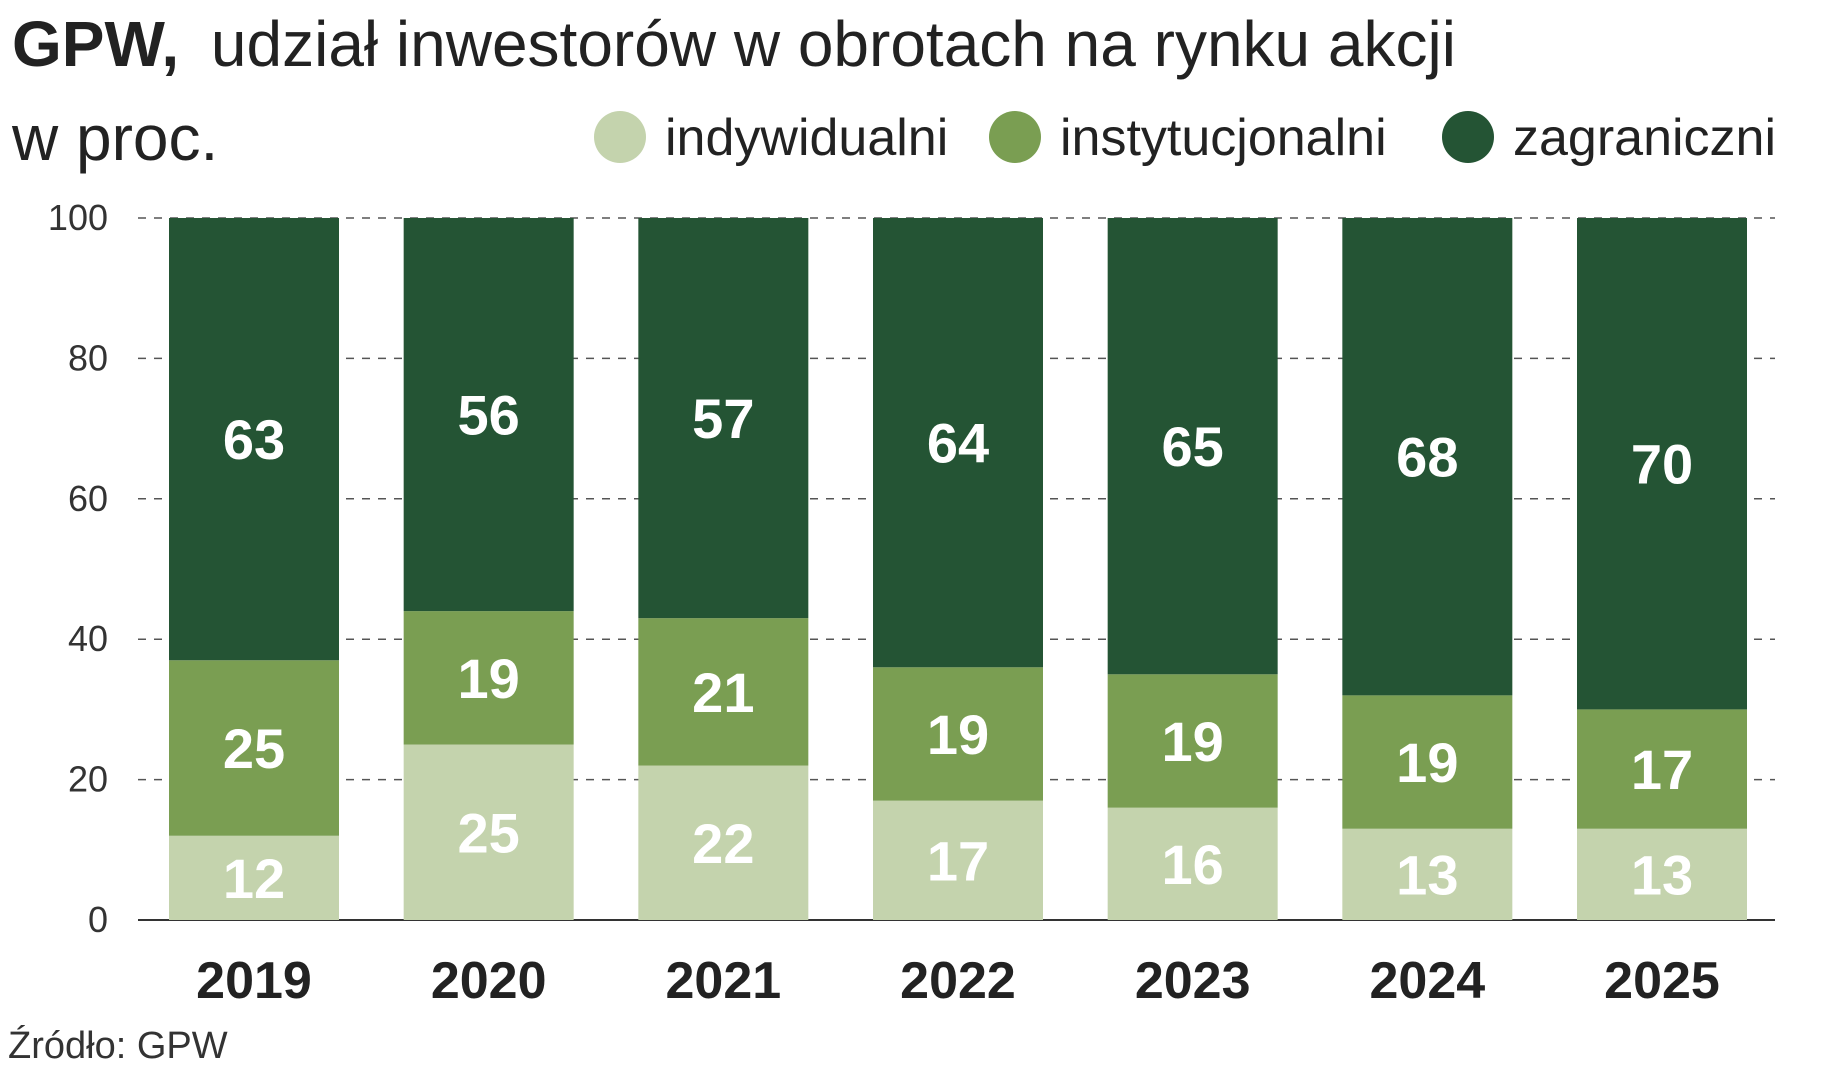  What do you see at coordinates (98, 919) in the screenshot?
I see `y-tick-label: 0` at bounding box center [98, 919].